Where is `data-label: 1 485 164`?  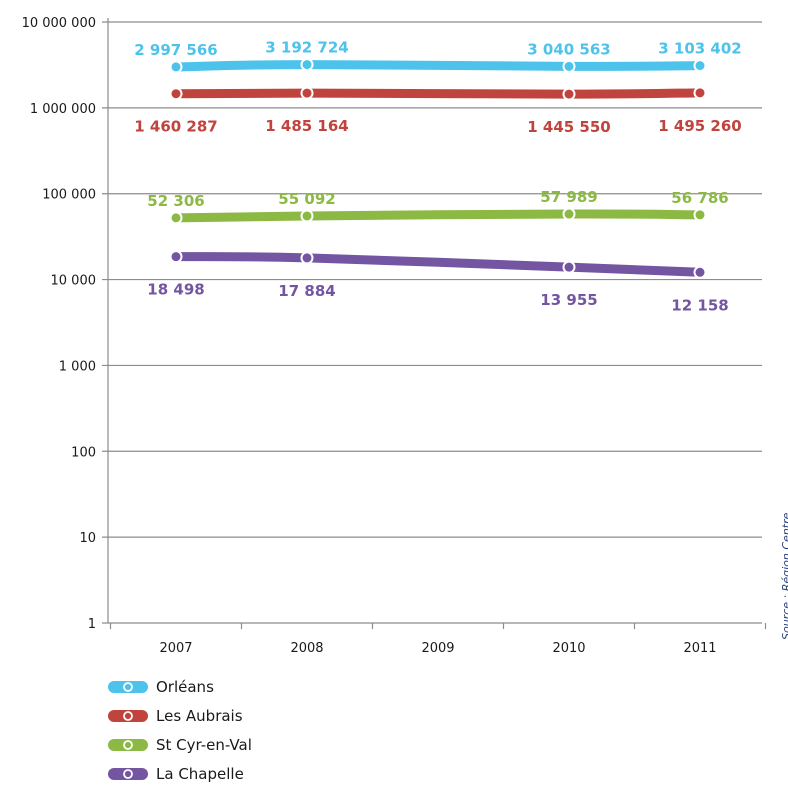
data-label: 1 485 164 is located at coordinates (307, 126).